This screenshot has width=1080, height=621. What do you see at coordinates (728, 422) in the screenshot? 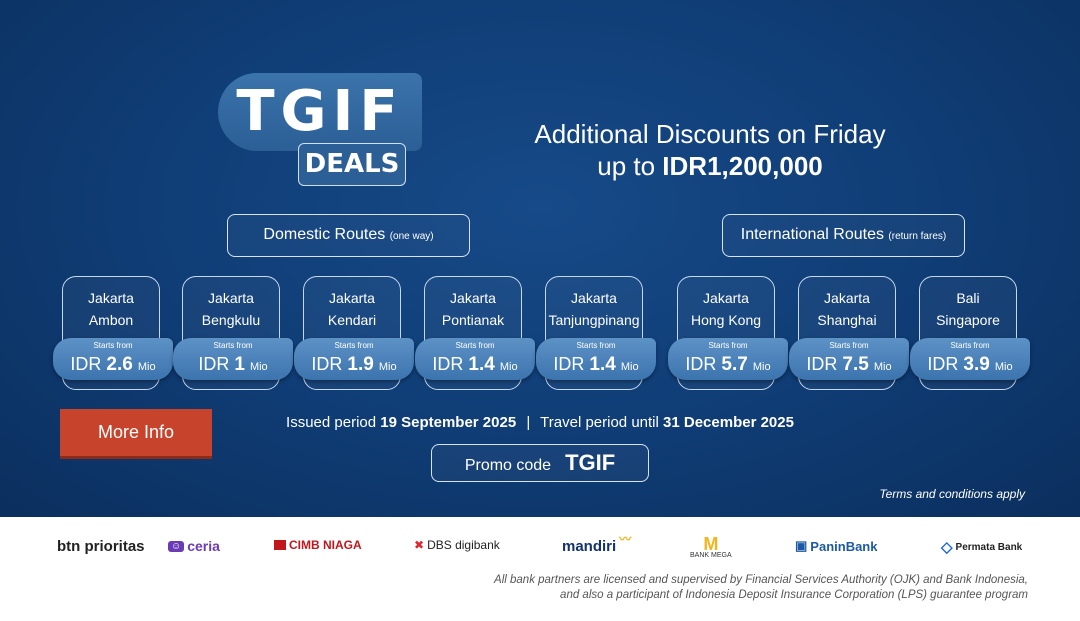
I see `travel-date: 31 December 2025` at bounding box center [728, 422].